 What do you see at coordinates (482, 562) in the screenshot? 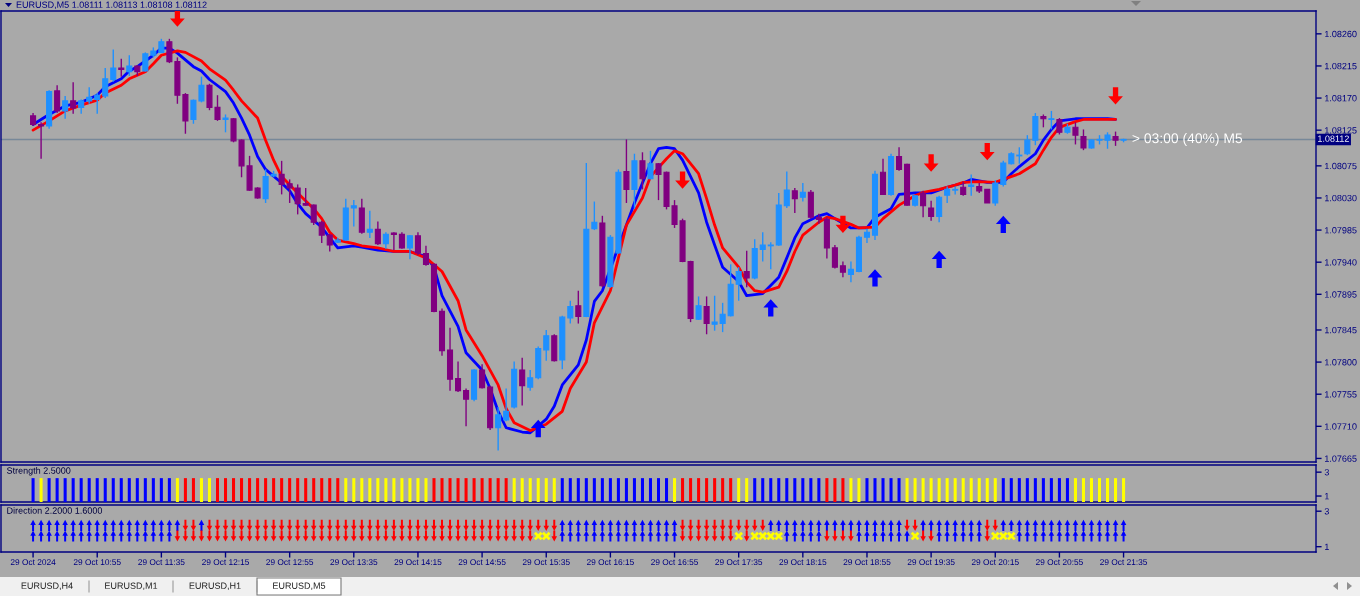
I see `x-tick-label: 29 Oct 14:55` at bounding box center [482, 562].